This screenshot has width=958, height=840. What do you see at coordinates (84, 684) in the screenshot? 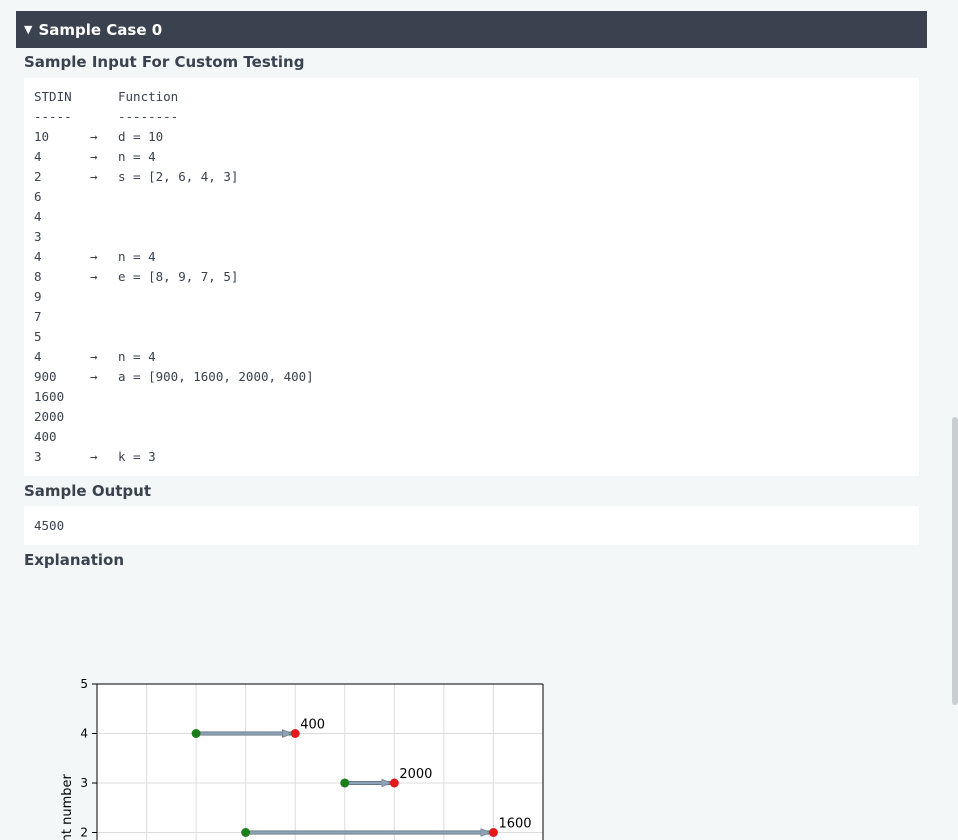
I see `y-tick-label: 5` at bounding box center [84, 684].